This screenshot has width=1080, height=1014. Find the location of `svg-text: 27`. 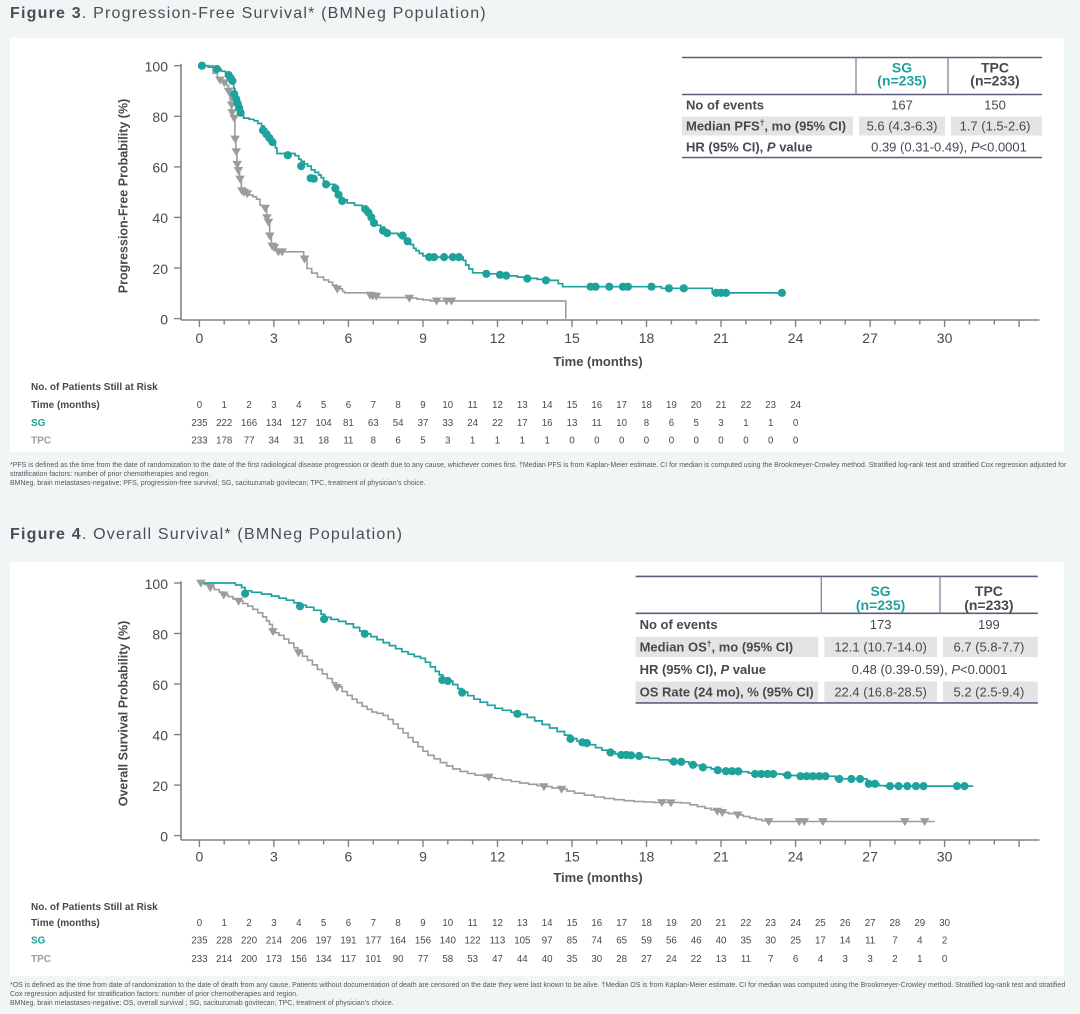

svg-text: 27 is located at coordinates (870, 923).